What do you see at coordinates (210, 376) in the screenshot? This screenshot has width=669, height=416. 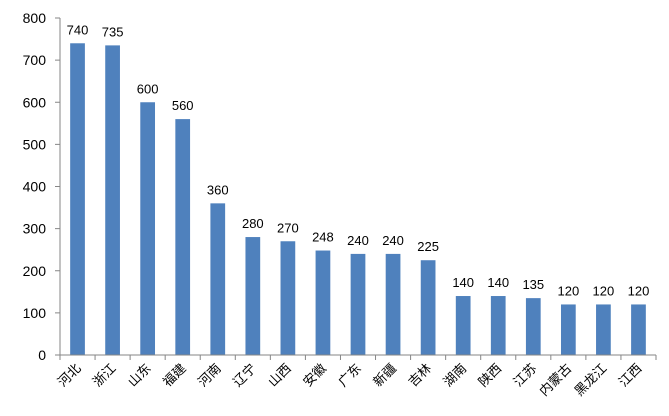 I see `category-label: 河南` at bounding box center [210, 376].